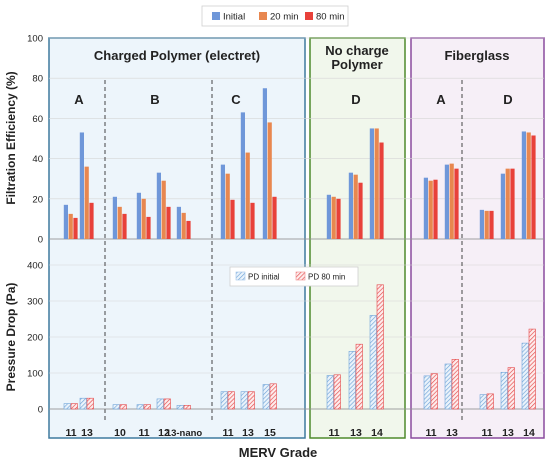  What do you see at coordinates (227, 433) in the screenshot?
I see `x-tick-label-7: 11` at bounding box center [227, 433].